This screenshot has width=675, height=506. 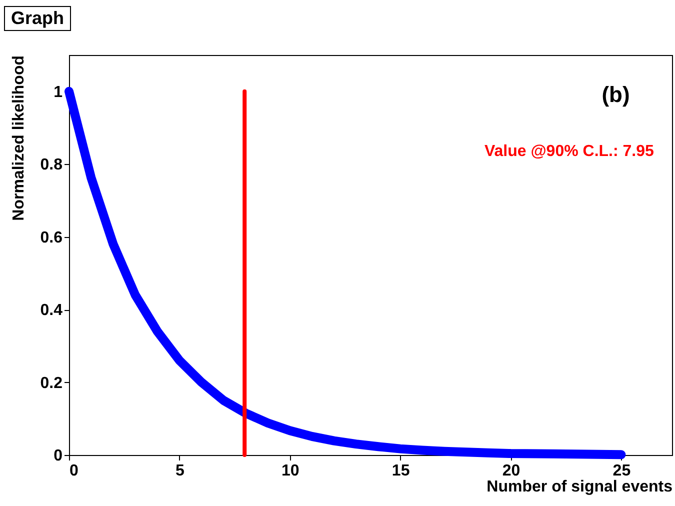 I want to click on chart-title: Graph, so click(x=38, y=18).